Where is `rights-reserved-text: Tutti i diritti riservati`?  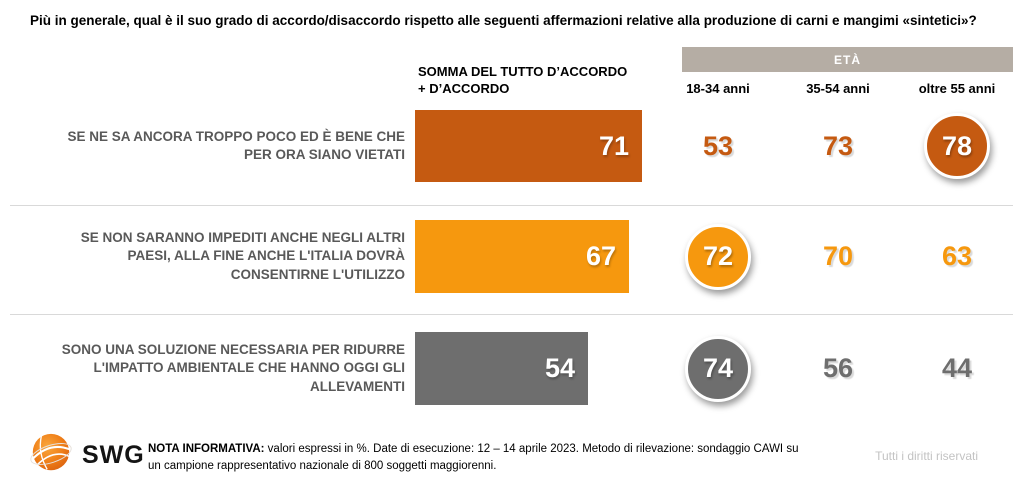 rights-reserved-text: Tutti i diritti riservati is located at coordinates (926, 456).